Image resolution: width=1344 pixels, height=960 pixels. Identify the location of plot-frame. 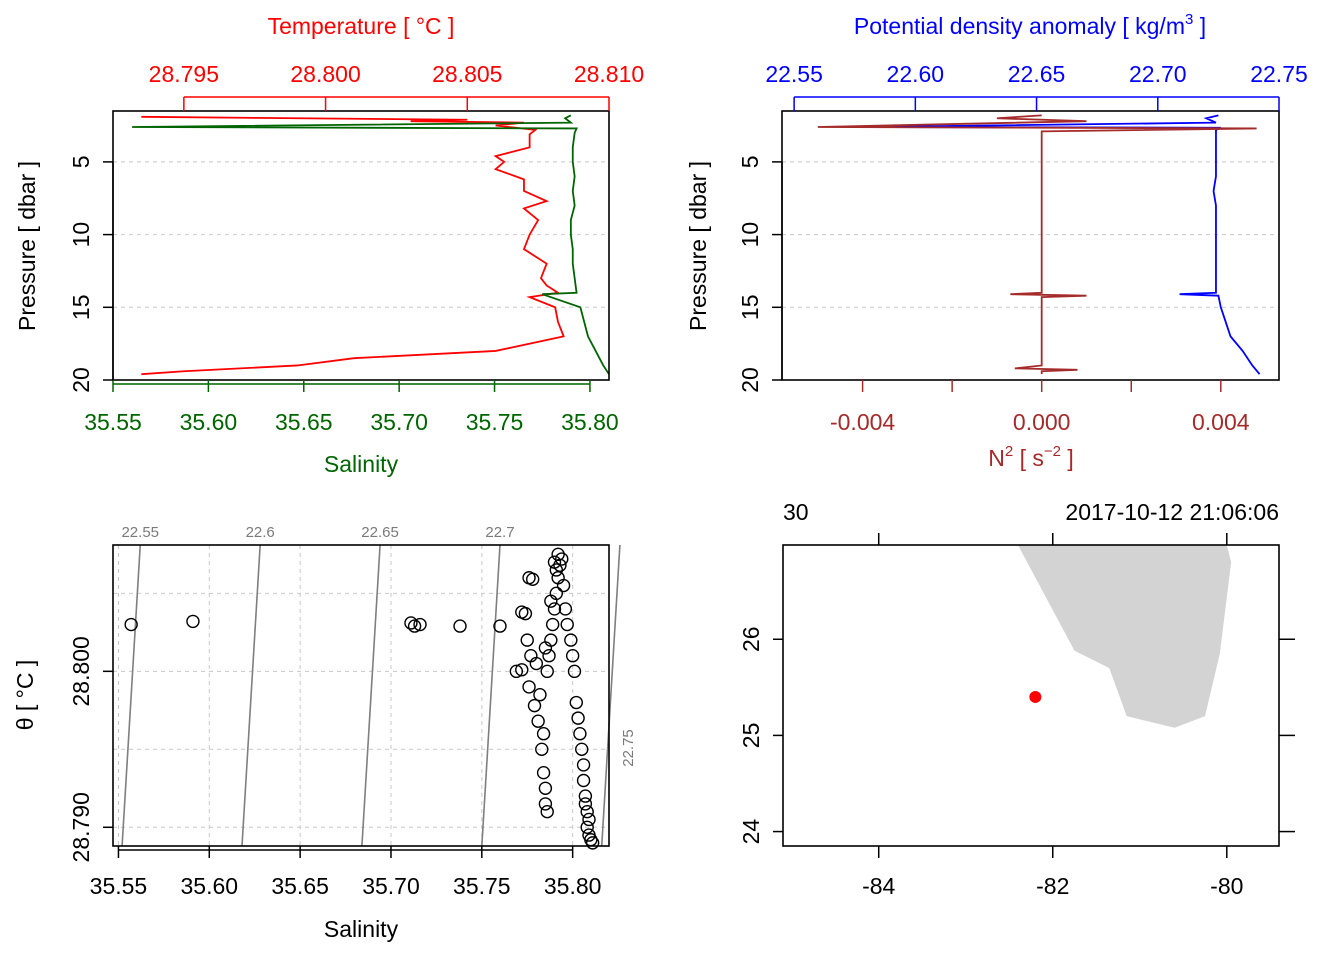
(361, 245).